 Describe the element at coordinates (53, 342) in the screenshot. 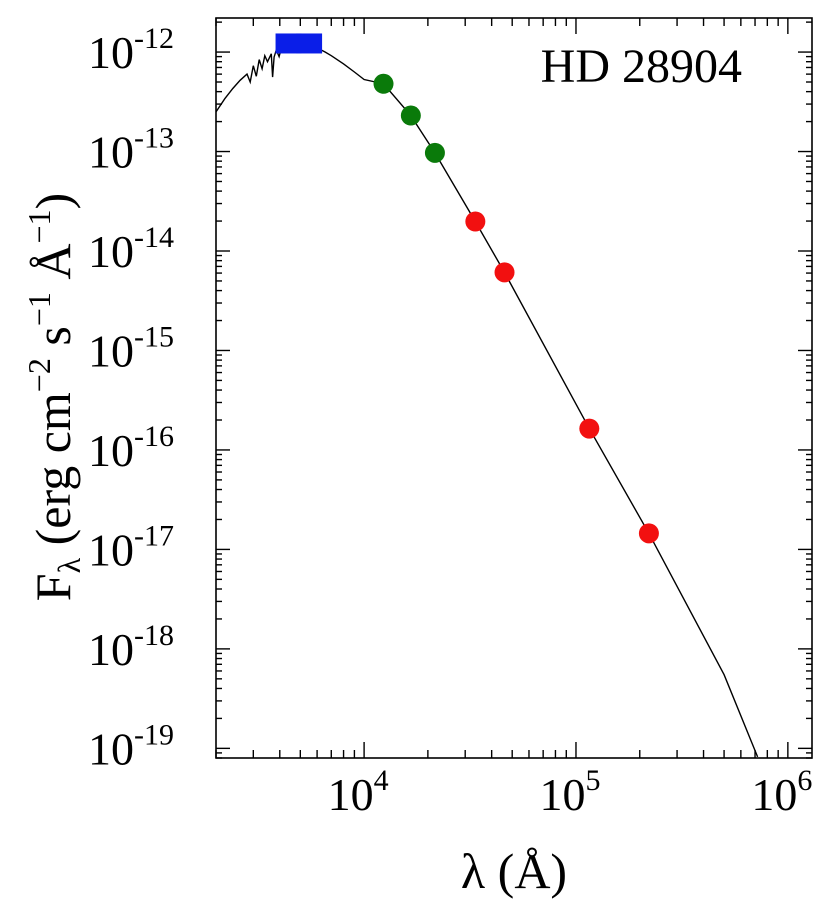

I see `y-label-mid1: s` at that location.